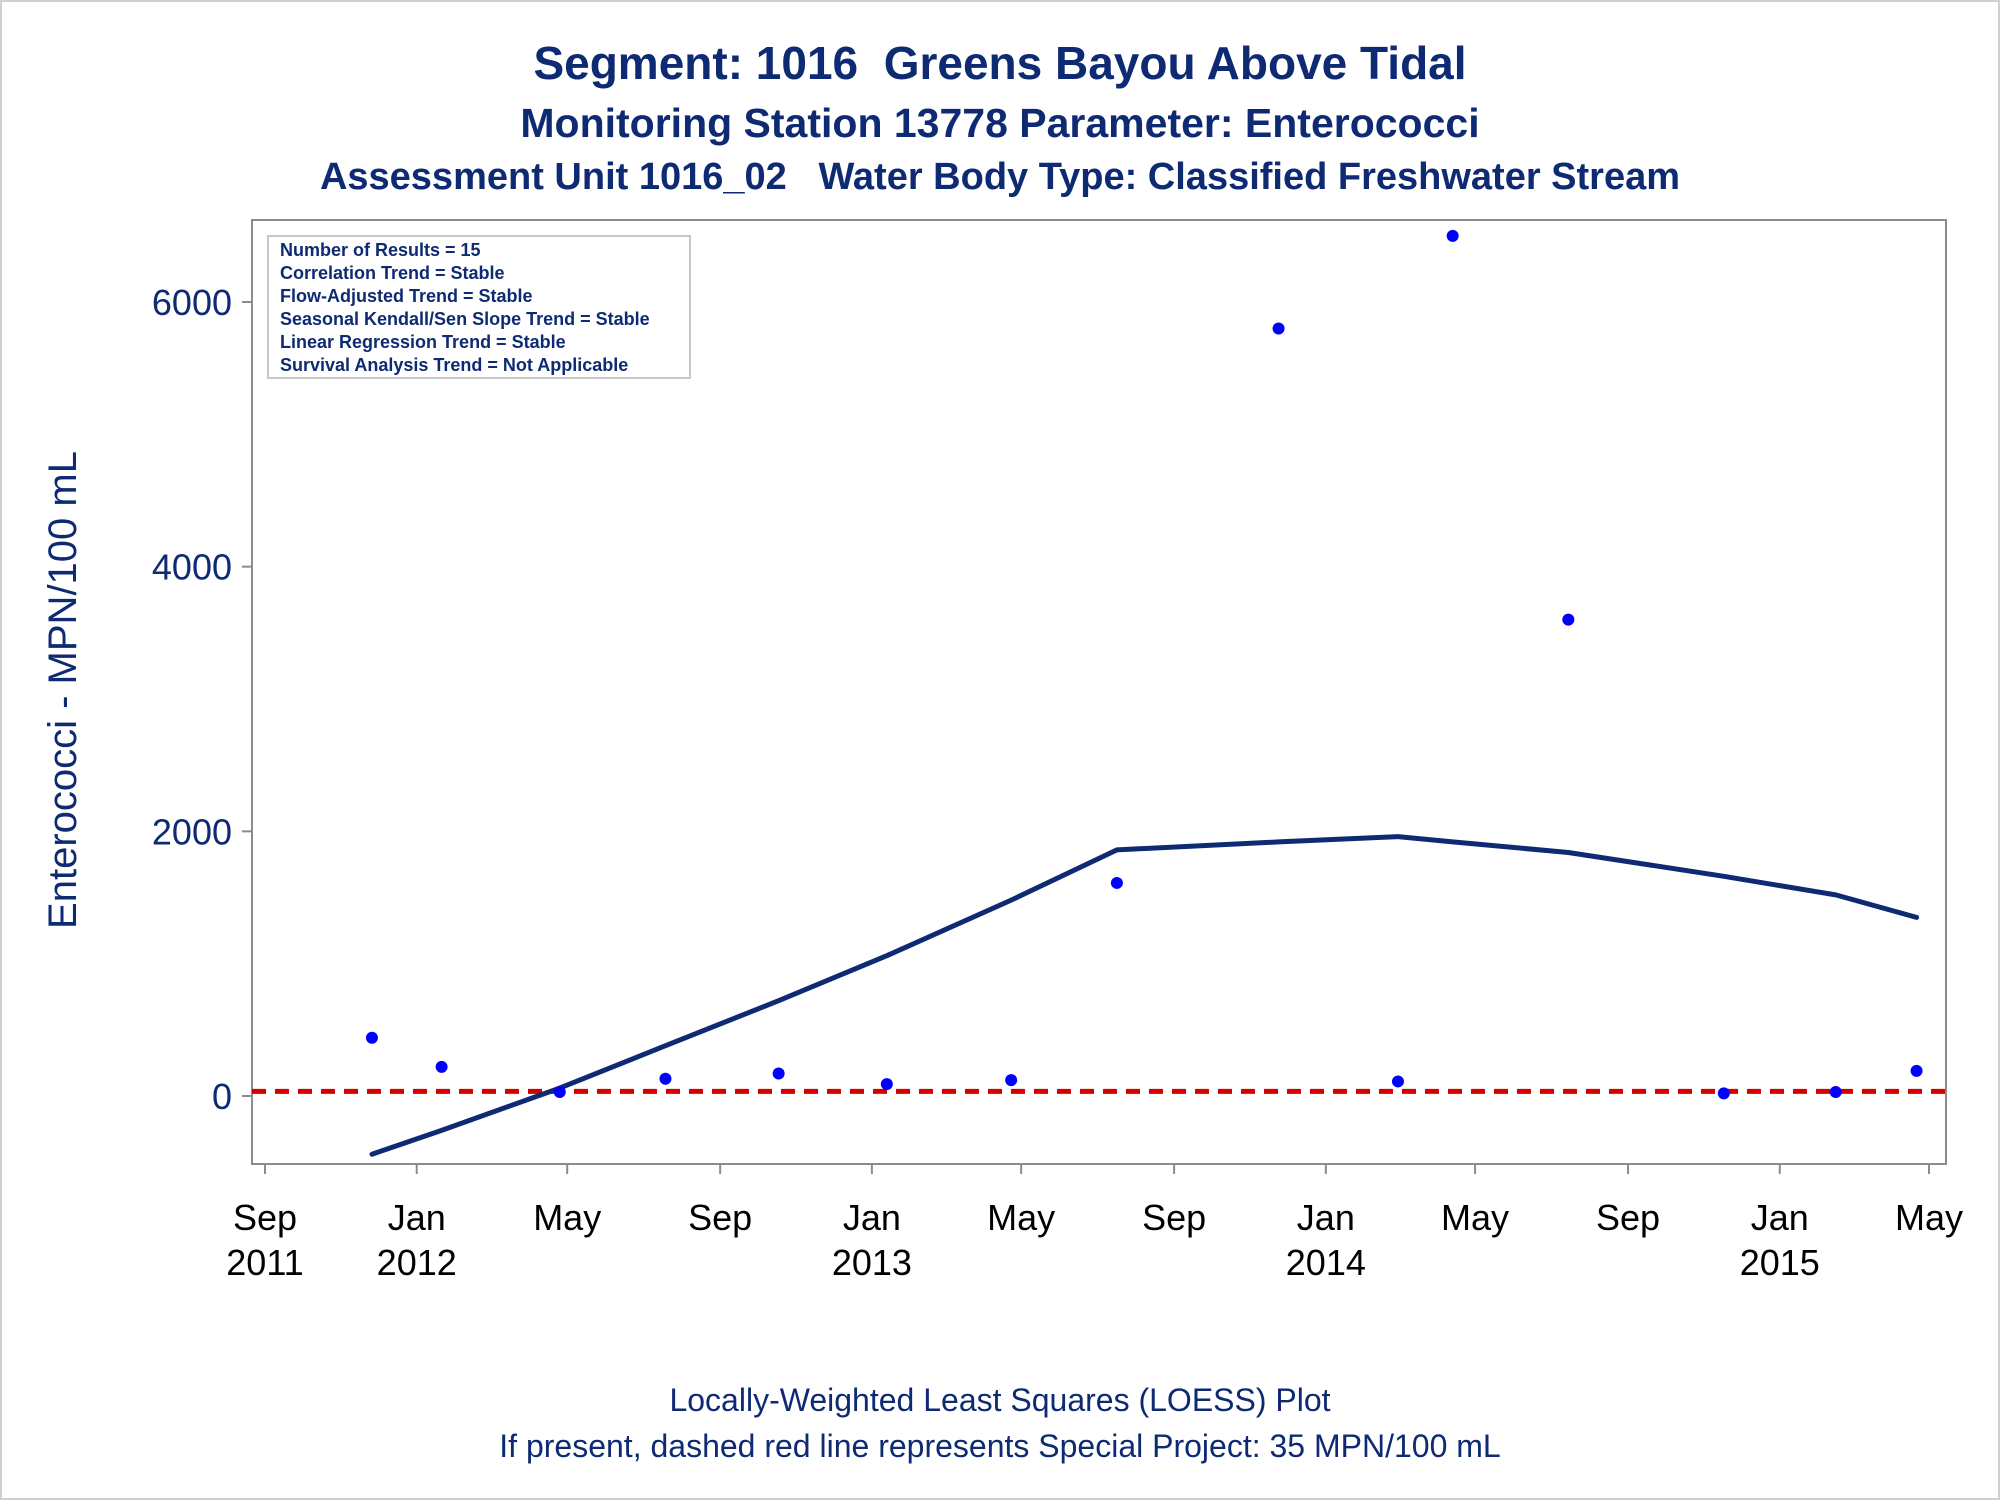 The width and height of the screenshot is (2000, 1500). I want to click on stats-box-line: Linear Regression Trend = Stable, so click(423, 342).